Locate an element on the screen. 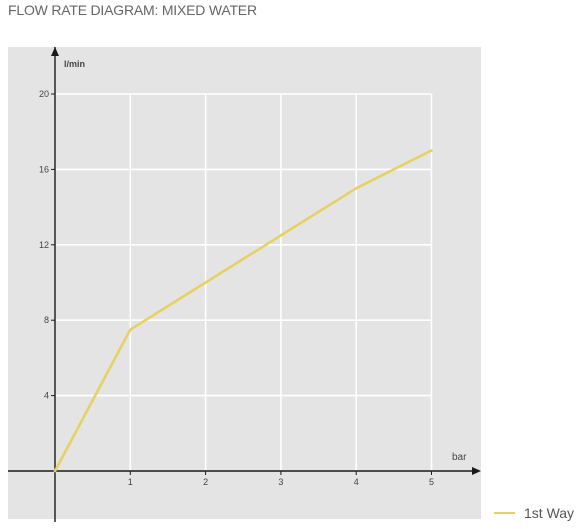 The height and width of the screenshot is (529, 581). chart-legend: 1st Way is located at coordinates (534, 513).